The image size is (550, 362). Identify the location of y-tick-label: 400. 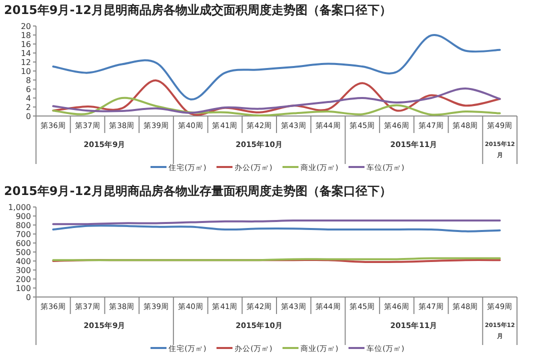
(23, 261).